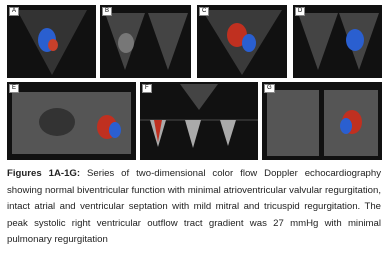 This screenshot has height=264, width=388. Describe the element at coordinates (44, 173) in the screenshot. I see `caption-title: Figures 1A-1G:` at that location.